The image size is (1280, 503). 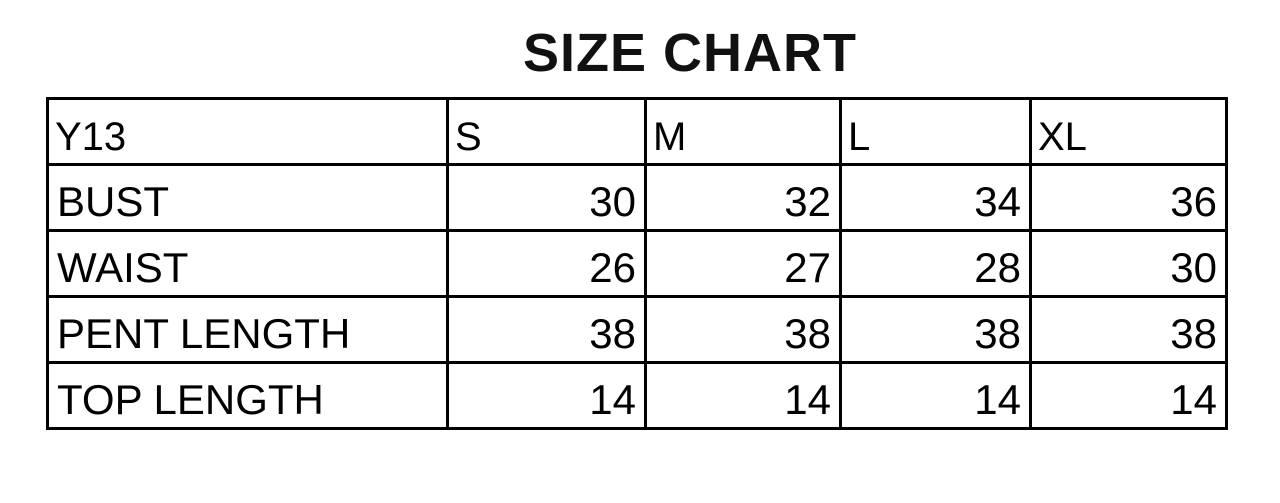 I want to click on table-row: BUST 30 32 34 36, so click(x=637, y=197).